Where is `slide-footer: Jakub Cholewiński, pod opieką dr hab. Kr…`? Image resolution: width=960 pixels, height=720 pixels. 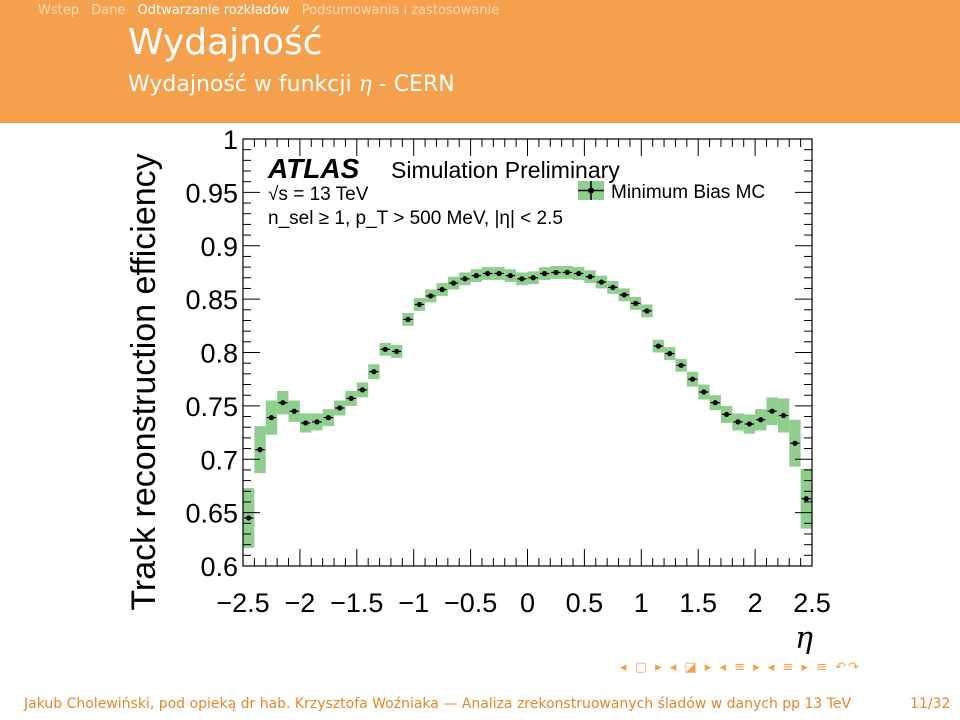
slide-footer: Jakub Cholewiński, pod opieką dr hab. Kr… is located at coordinates (480, 705).